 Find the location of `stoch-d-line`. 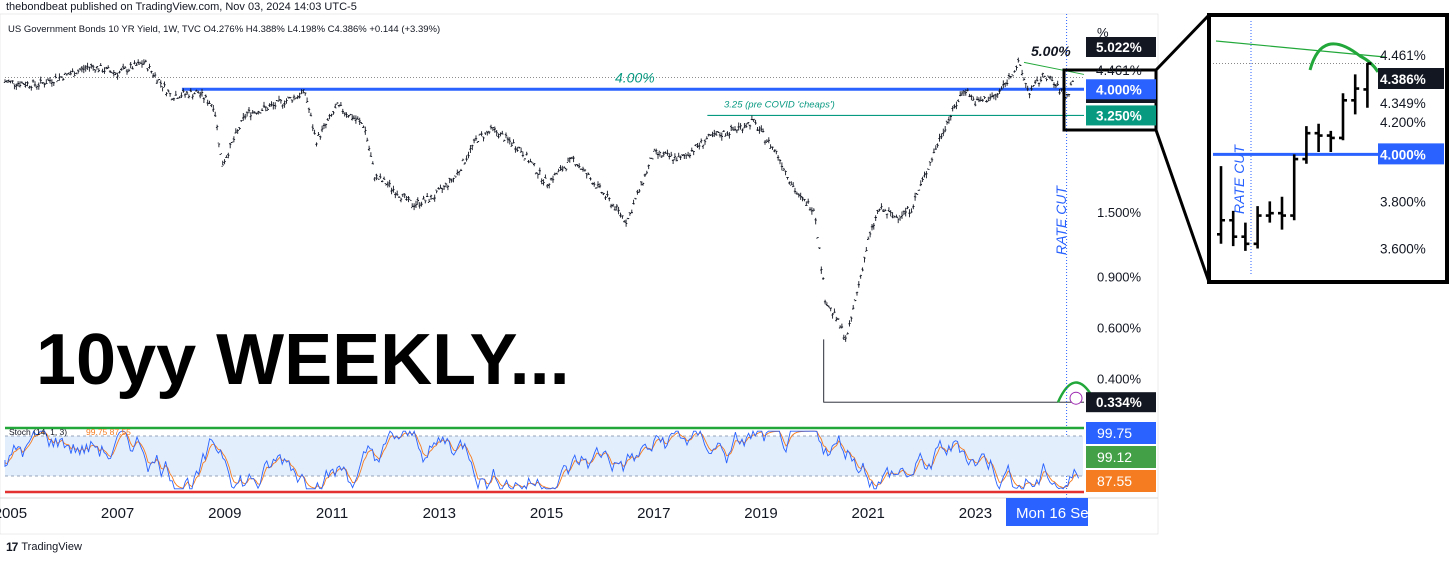

stoch-d-line is located at coordinates (541, 459).